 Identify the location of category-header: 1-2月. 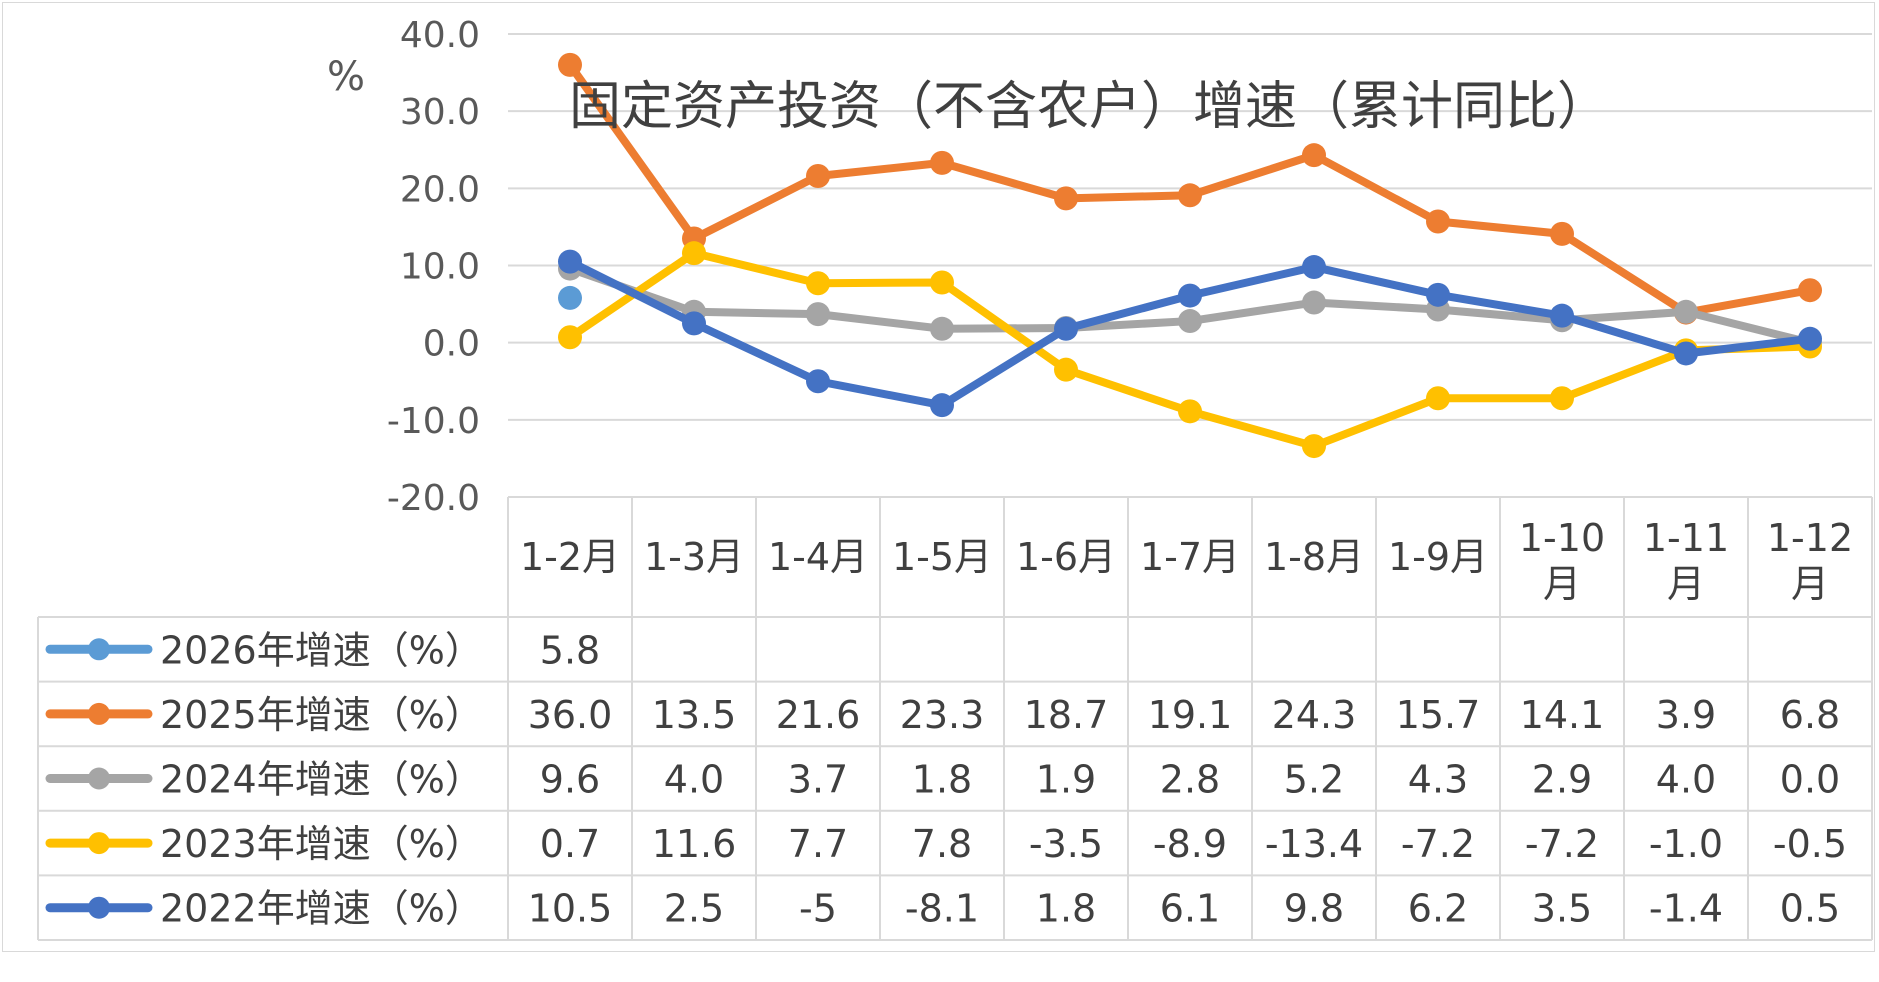
(570, 557).